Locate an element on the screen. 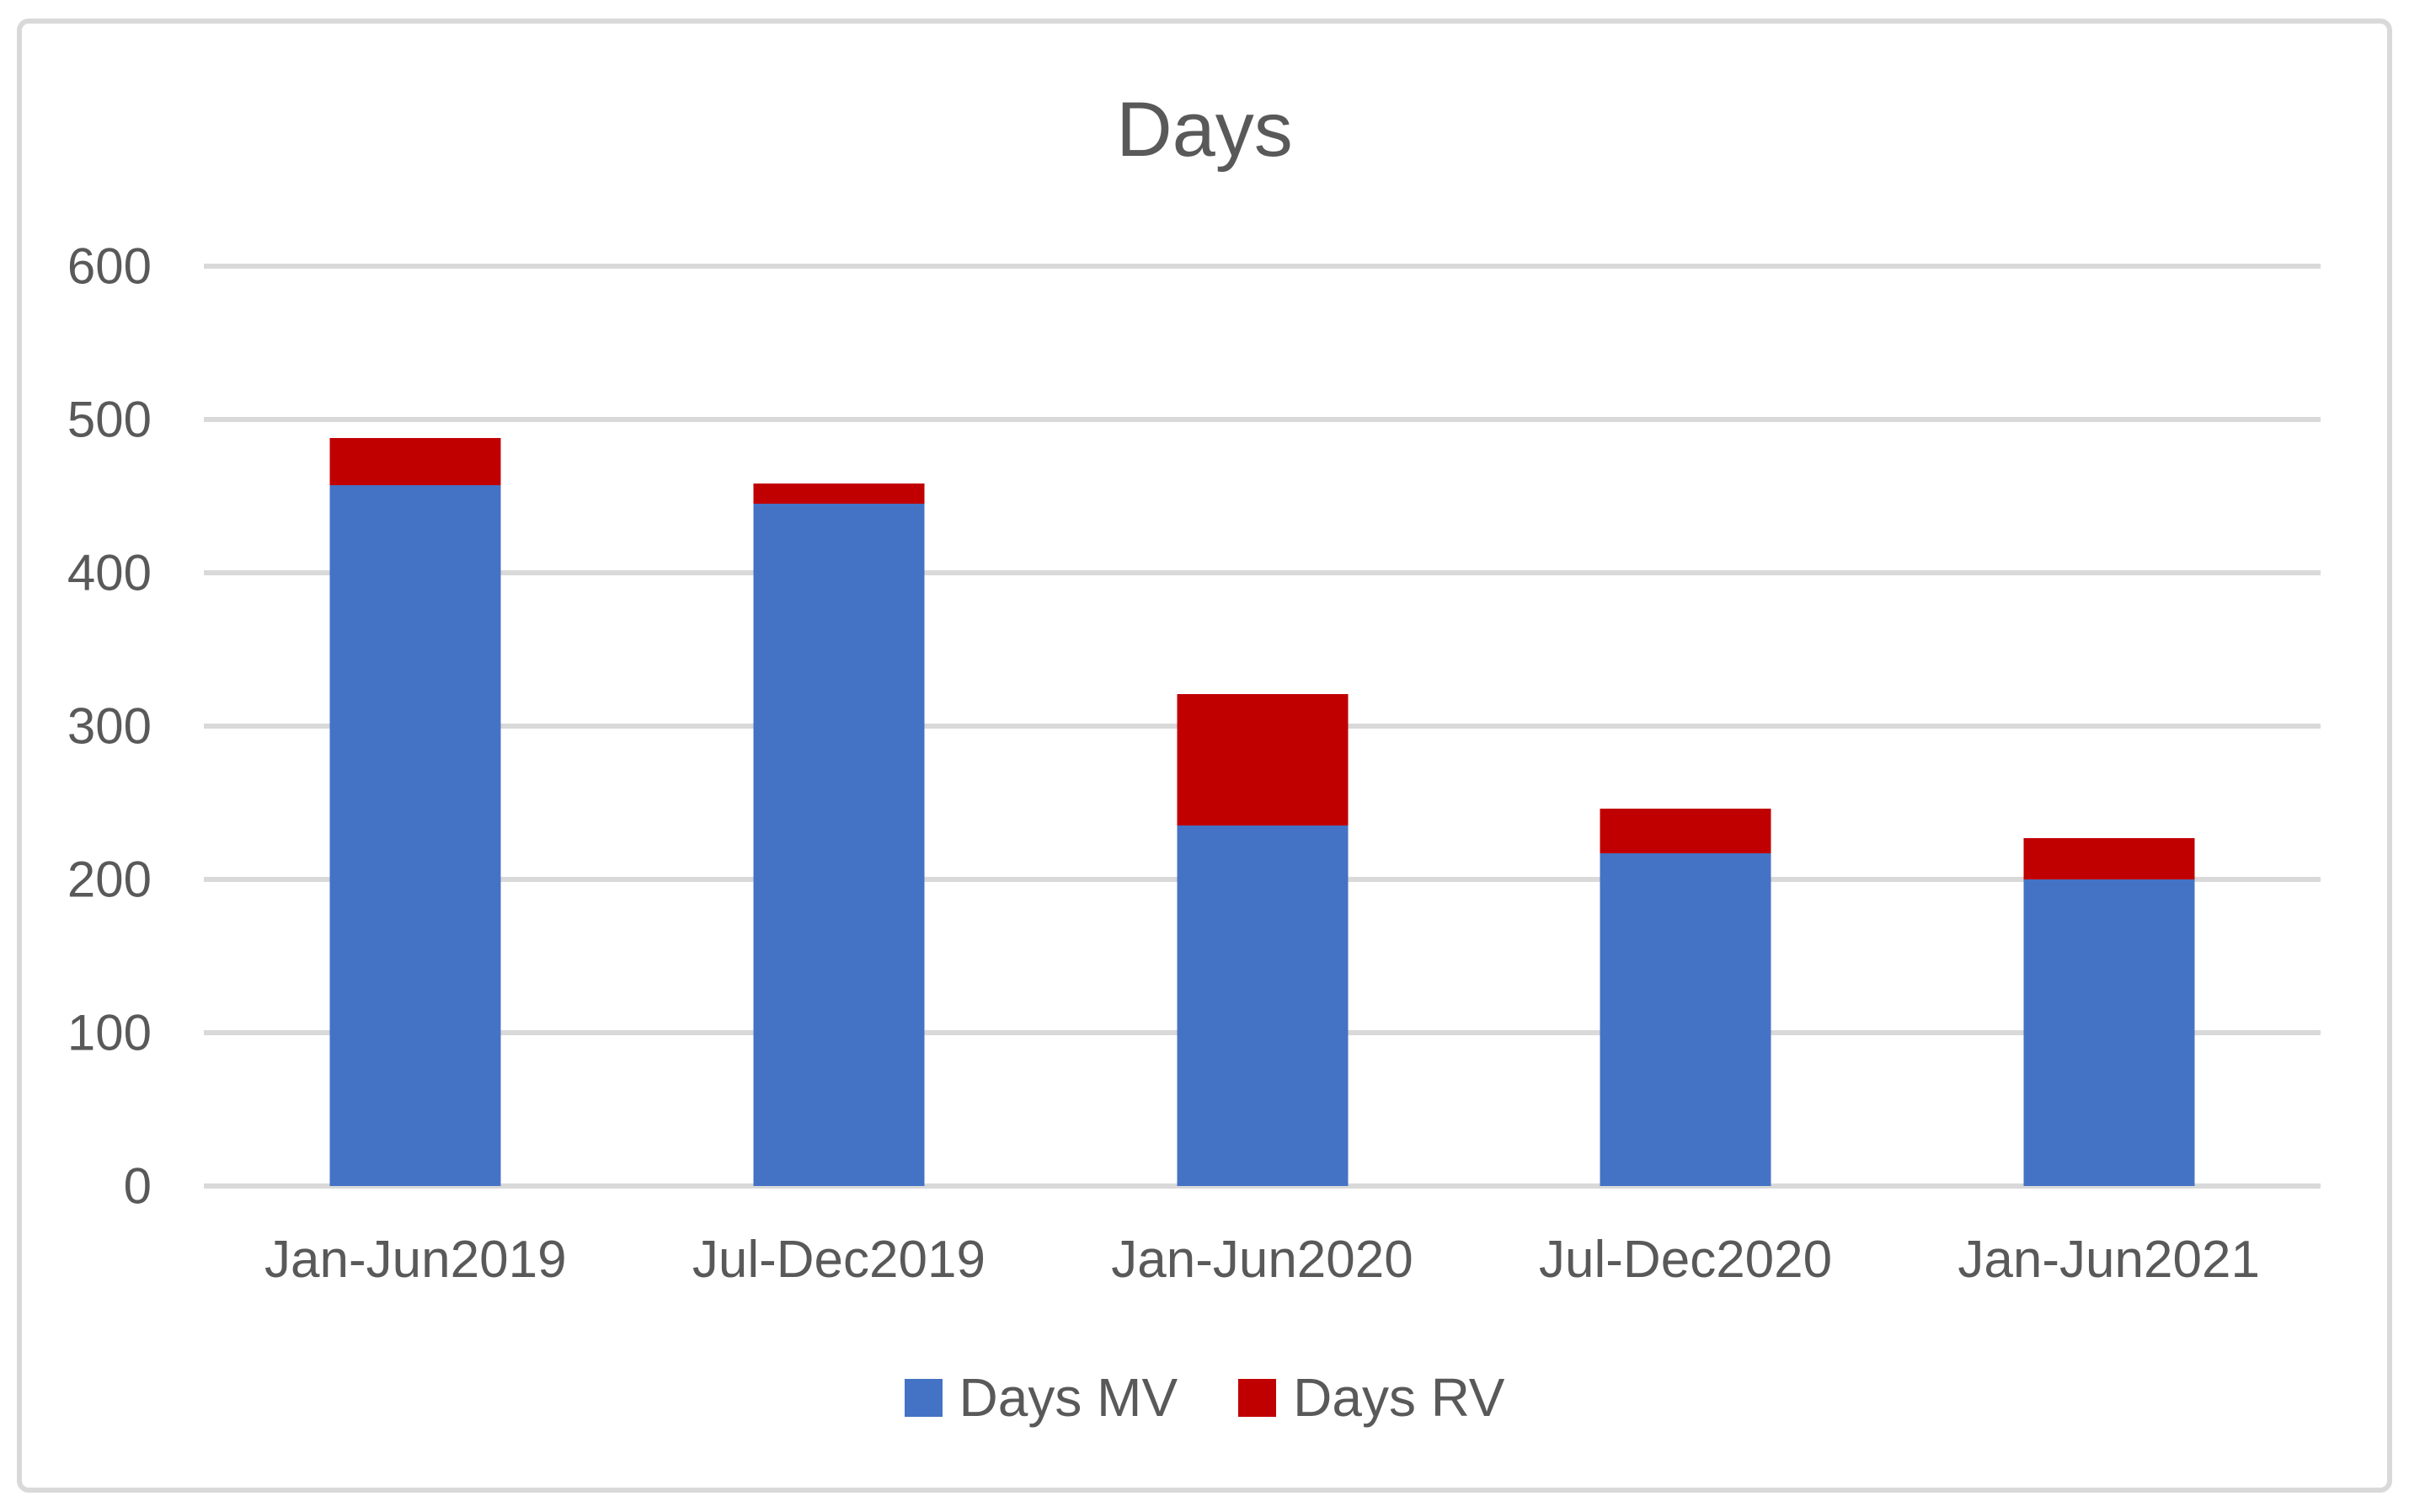  bar-group-Jan-Jun2020 is located at coordinates (1262, 939).